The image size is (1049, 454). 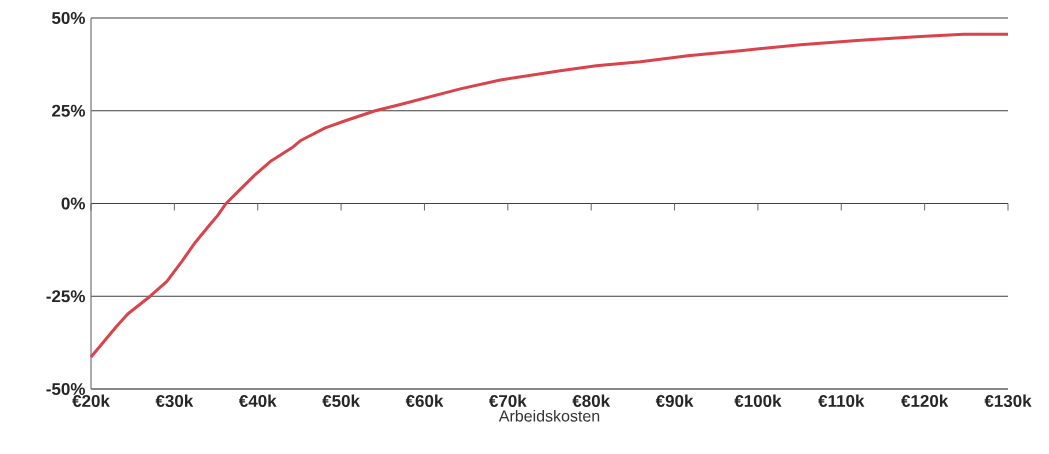 I want to click on x-tick-label: €20k, so click(x=91, y=401).